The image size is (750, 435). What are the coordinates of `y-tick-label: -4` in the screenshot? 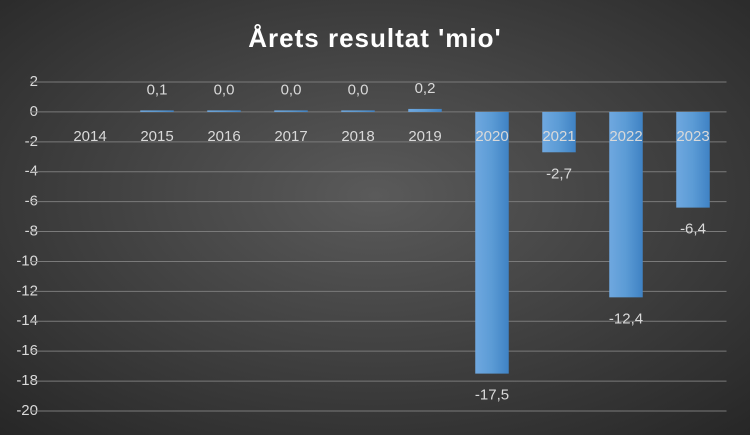 It's located at (31, 171).